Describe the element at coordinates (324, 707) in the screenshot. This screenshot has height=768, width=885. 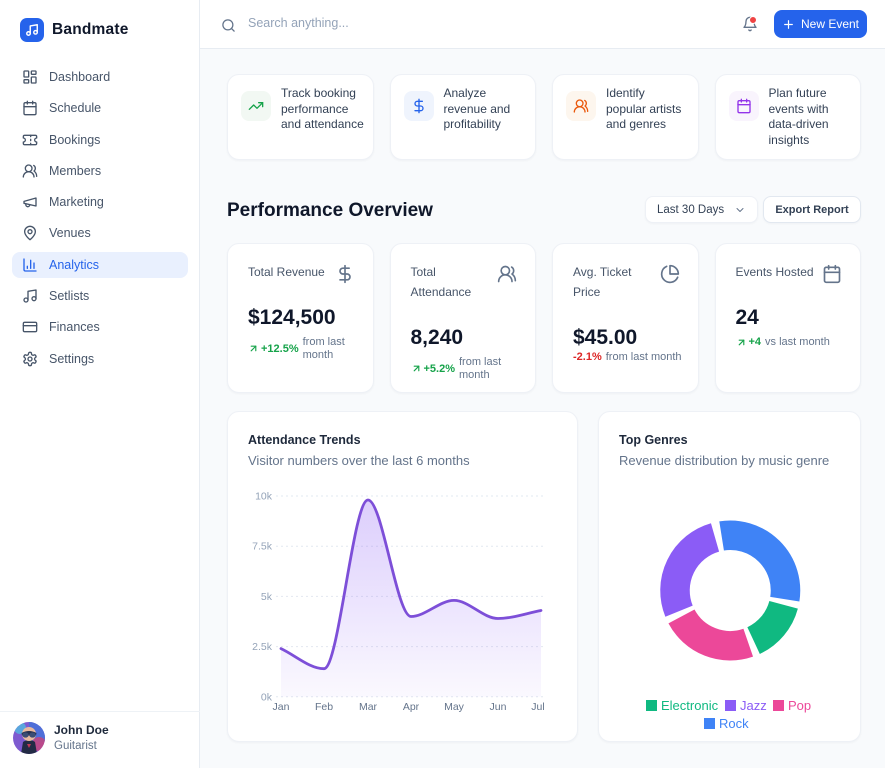
I see `svg-text: Feb` at that location.